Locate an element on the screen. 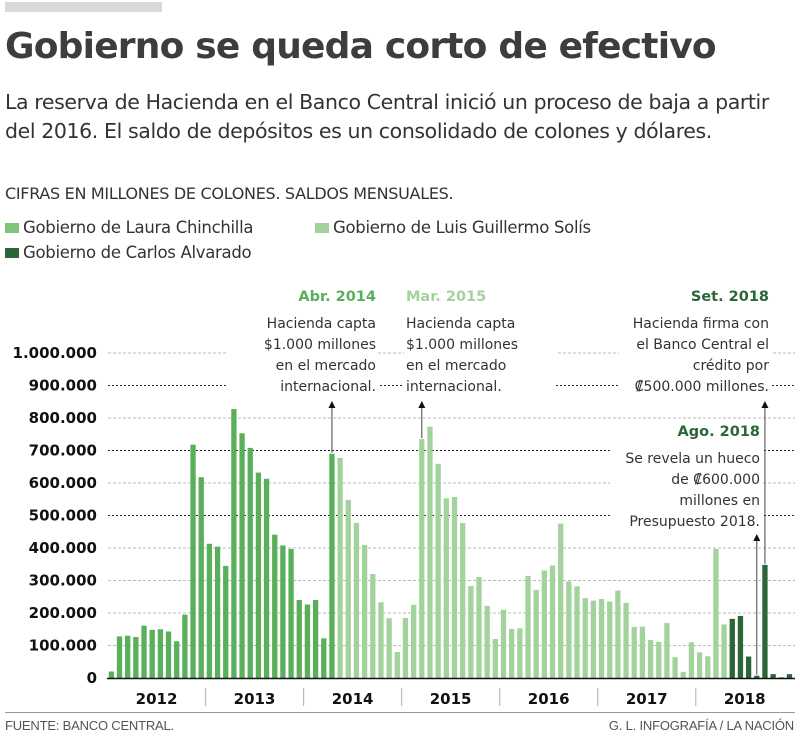 This screenshot has height=741, width=800. credit-note: G. L. INFOGRAFÍA / LA NACIÓN is located at coordinates (701, 725).